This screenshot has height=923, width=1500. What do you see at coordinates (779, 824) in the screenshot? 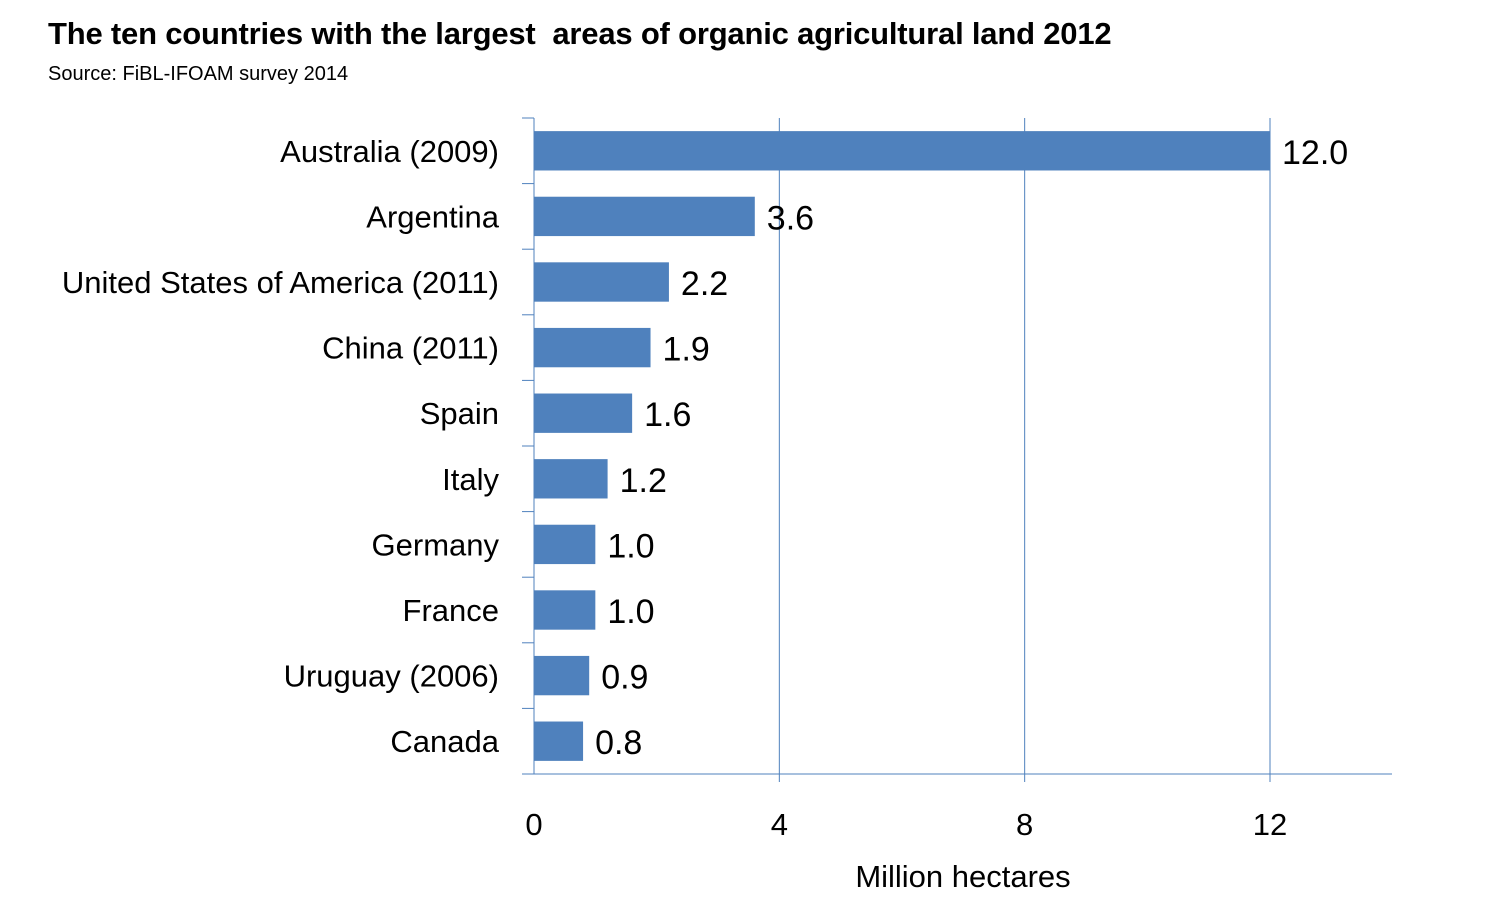
I see `x-tick-label: 4` at bounding box center [779, 824].